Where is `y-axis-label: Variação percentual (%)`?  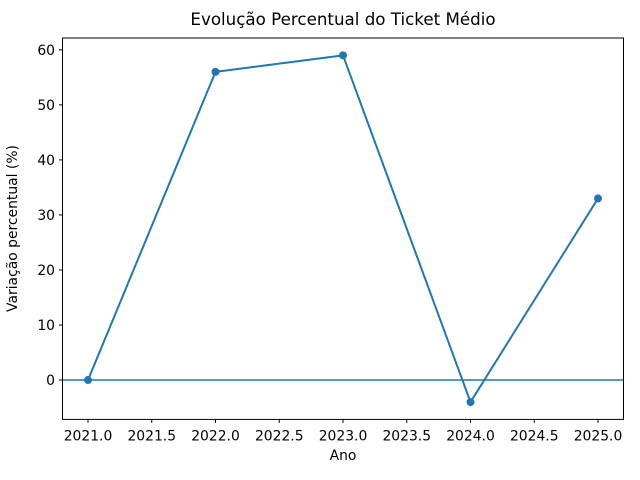
y-axis-label: Variação percentual (%) is located at coordinates (13, 228).